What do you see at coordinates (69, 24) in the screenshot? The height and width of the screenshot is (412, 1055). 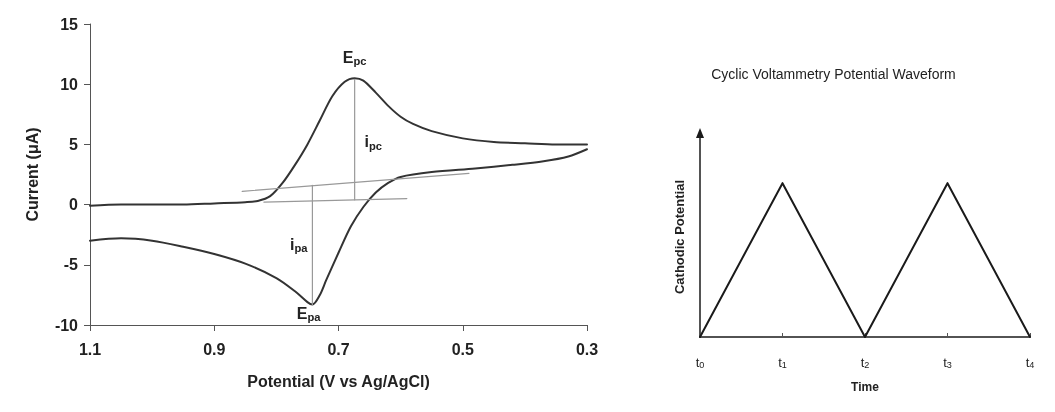 I see `y-tick-label: 15` at bounding box center [69, 24].